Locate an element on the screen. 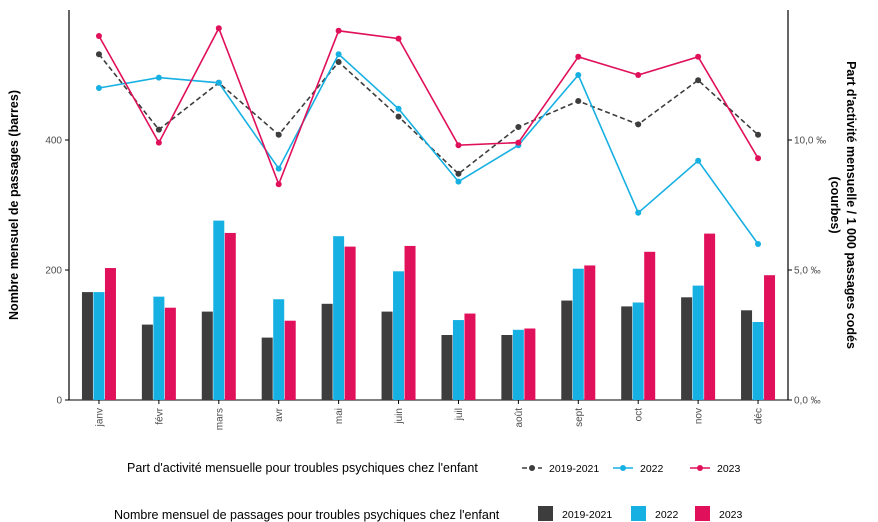  point-2022-nov is located at coordinates (698, 160).